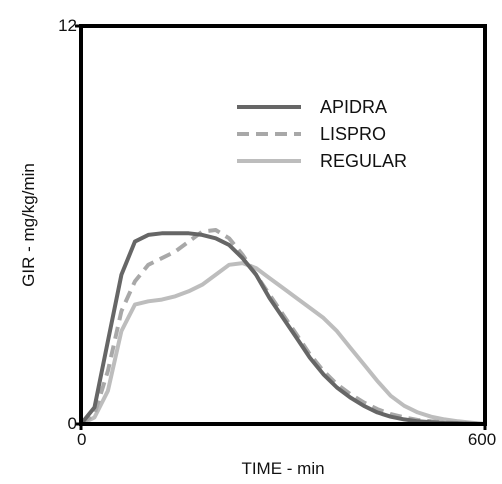 The width and height of the screenshot is (502, 484). What do you see at coordinates (67, 25) in the screenshot?
I see `y-tick-label: 12` at bounding box center [67, 25].